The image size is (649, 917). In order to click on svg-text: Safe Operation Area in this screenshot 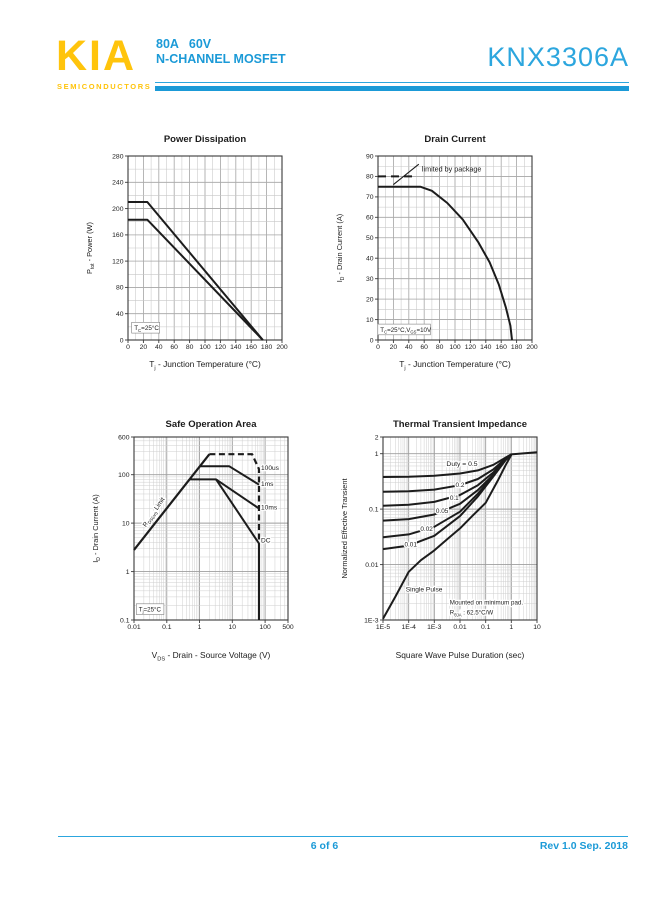, I will do `click(212, 424)`.